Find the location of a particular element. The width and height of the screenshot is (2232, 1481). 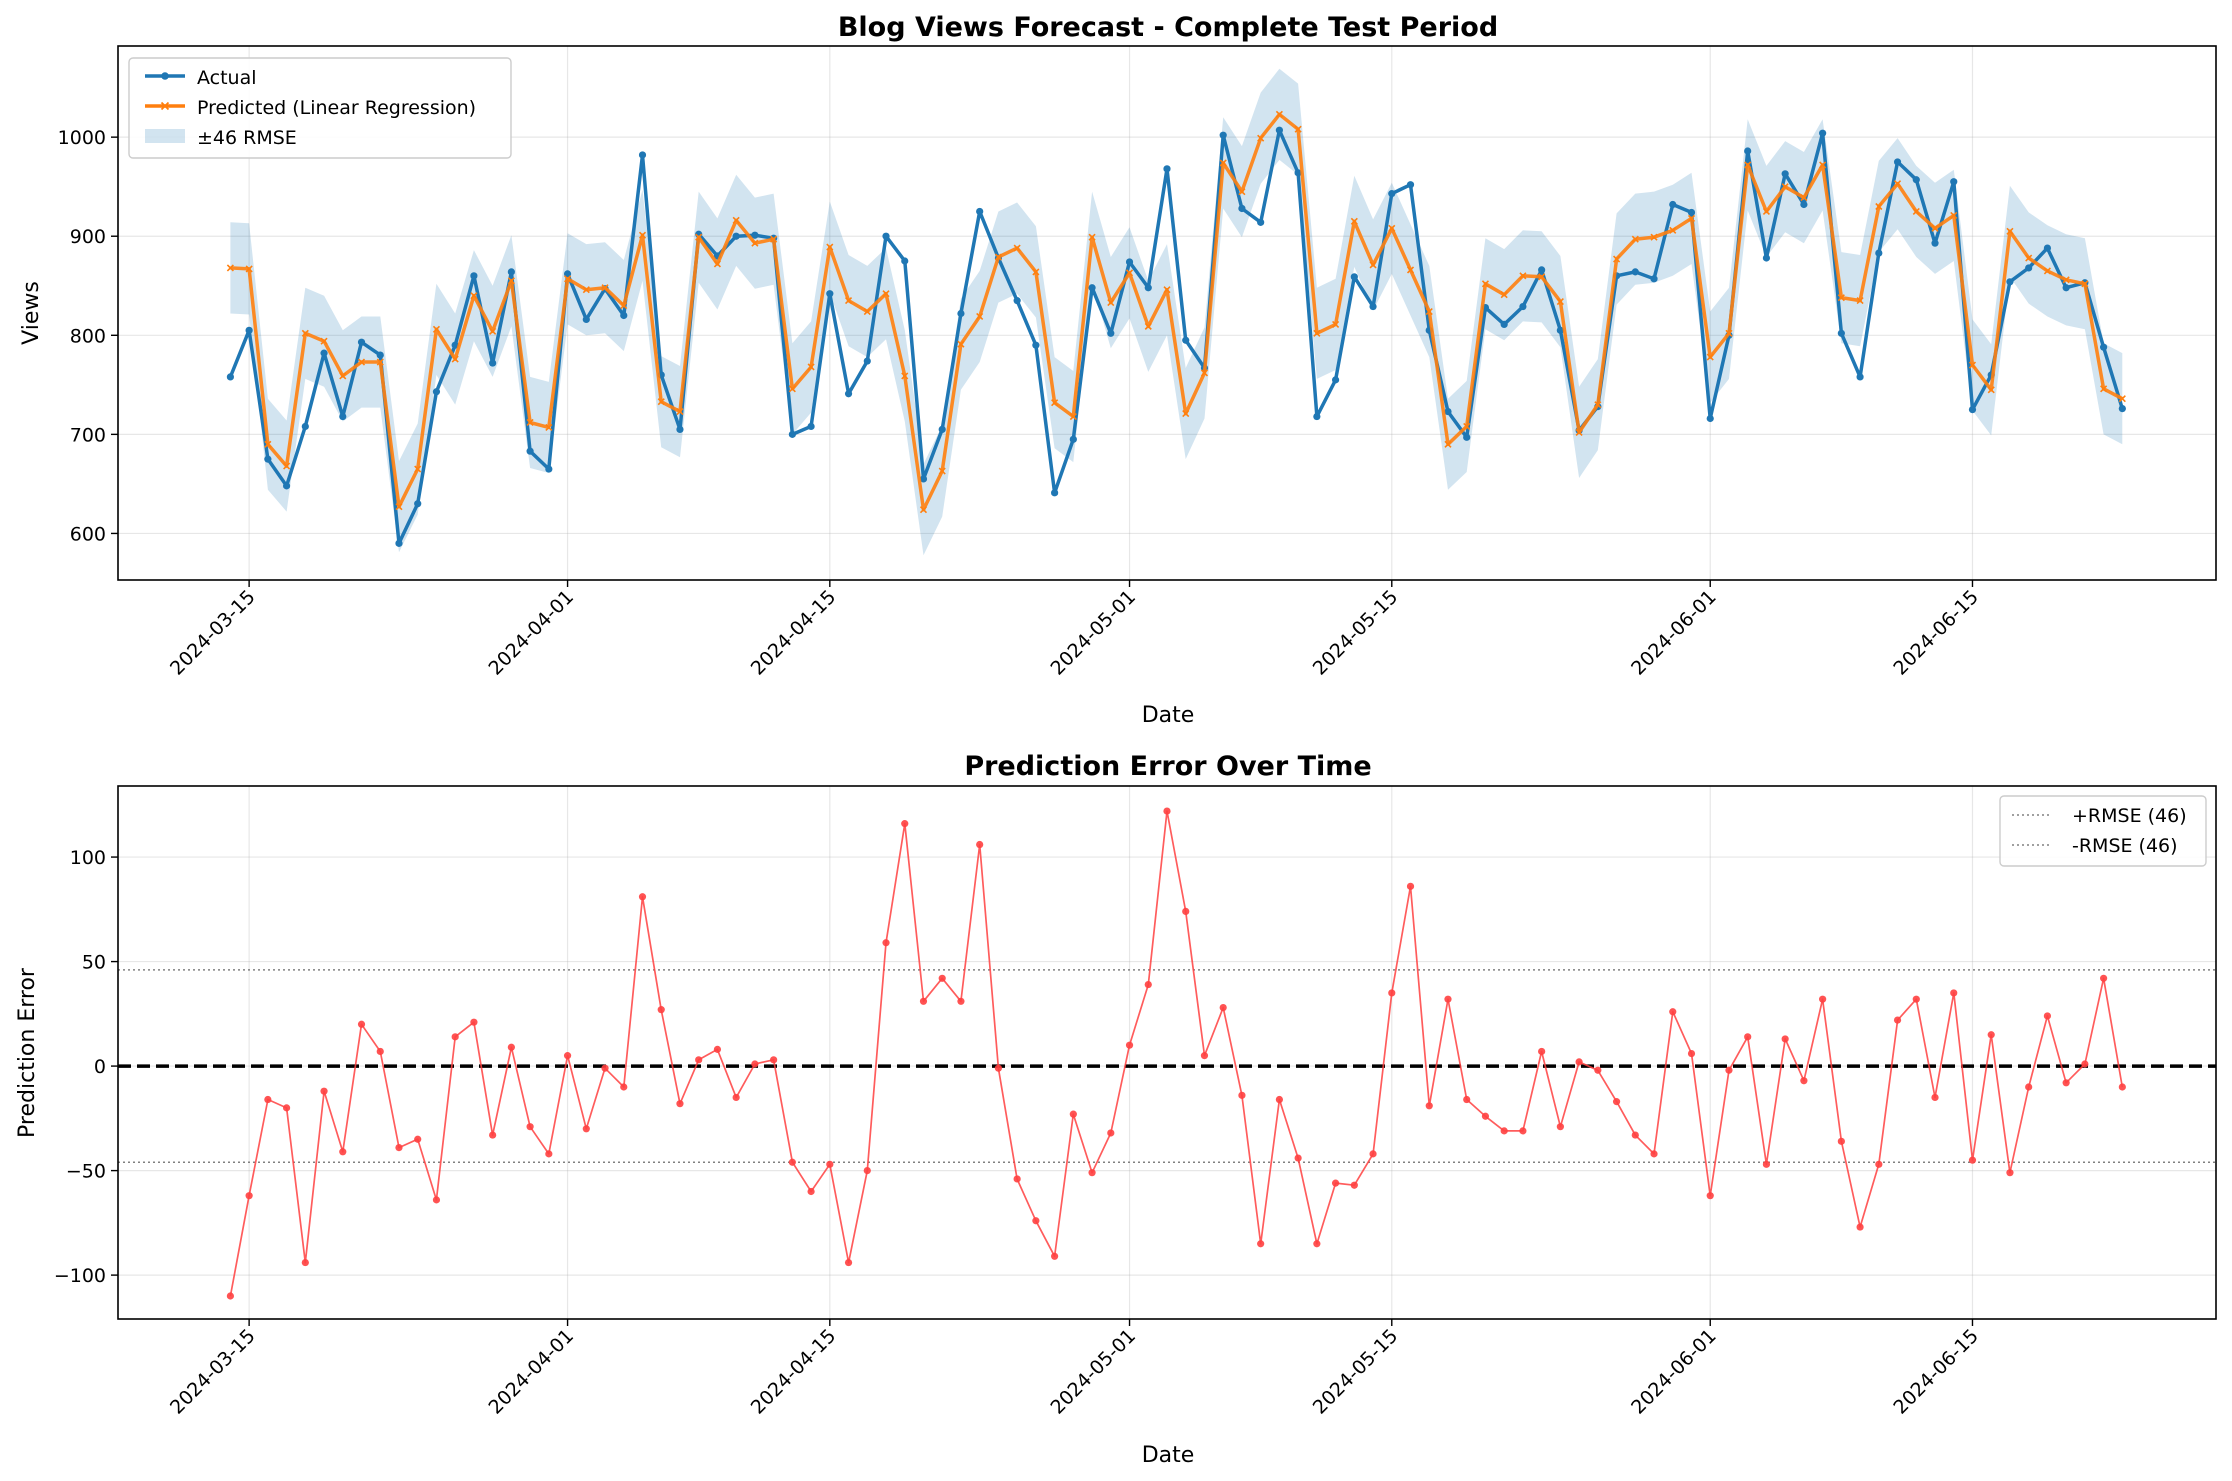

error-legend: +RMSE (46) -RMSE (46) is located at coordinates (2103, 831).